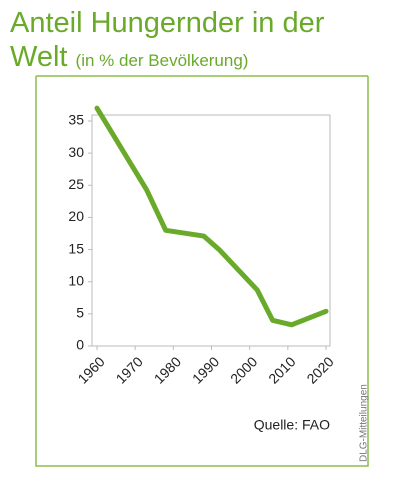 This screenshot has width=400, height=488. What do you see at coordinates (76, 280) in the screenshot?
I see `y-tick-label: 10` at bounding box center [76, 280].